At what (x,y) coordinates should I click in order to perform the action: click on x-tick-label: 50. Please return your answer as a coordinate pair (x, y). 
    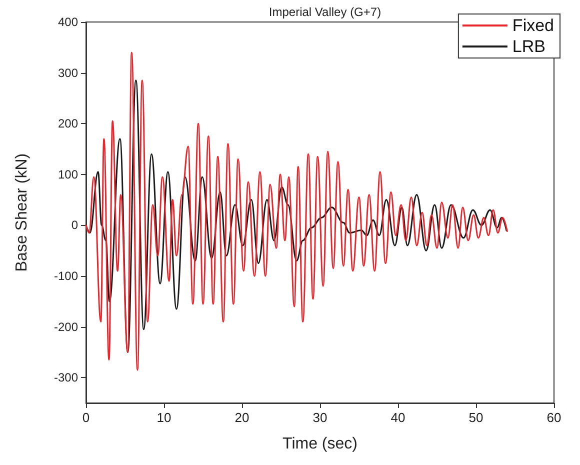
    Looking at the image, I should click on (476, 417).